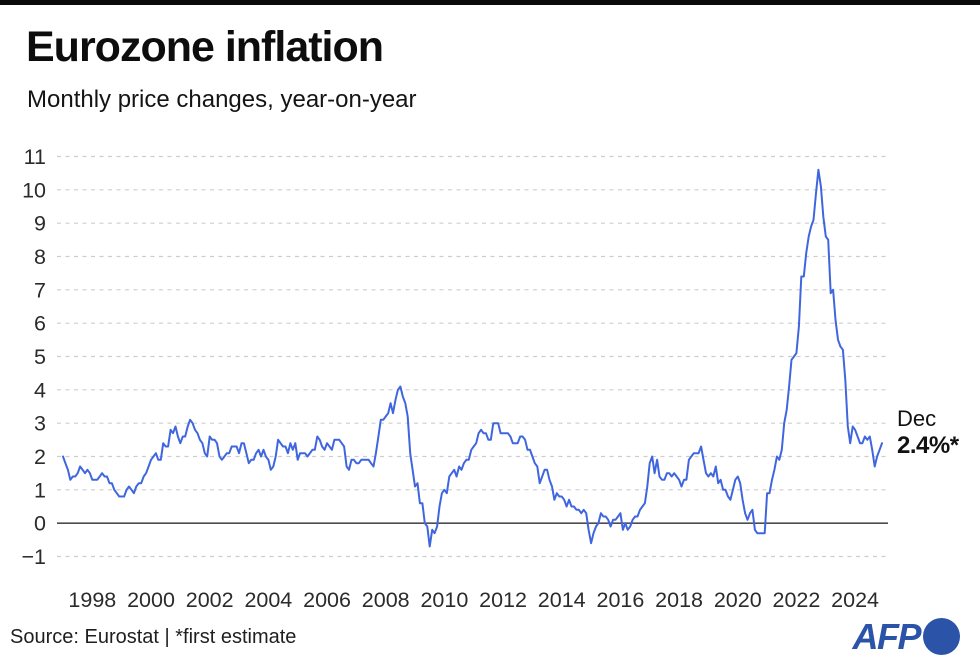  What do you see at coordinates (40, 290) in the screenshot?
I see `y-tick-label: 7` at bounding box center [40, 290].